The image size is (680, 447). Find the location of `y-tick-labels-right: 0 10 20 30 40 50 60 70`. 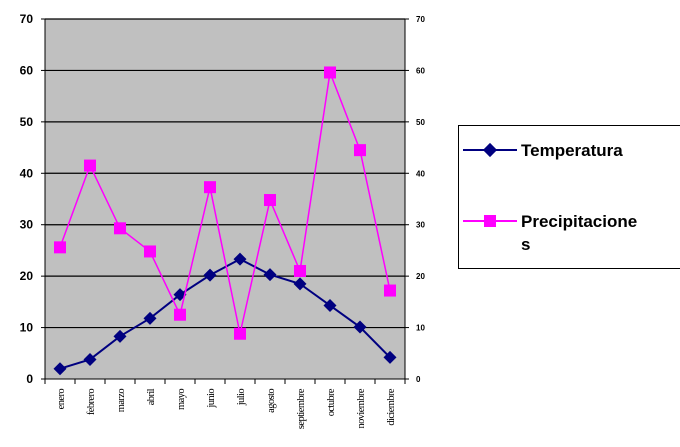

y-tick-labels-right: 0 10 20 30 40 50 60 70 is located at coordinates (420, 199).